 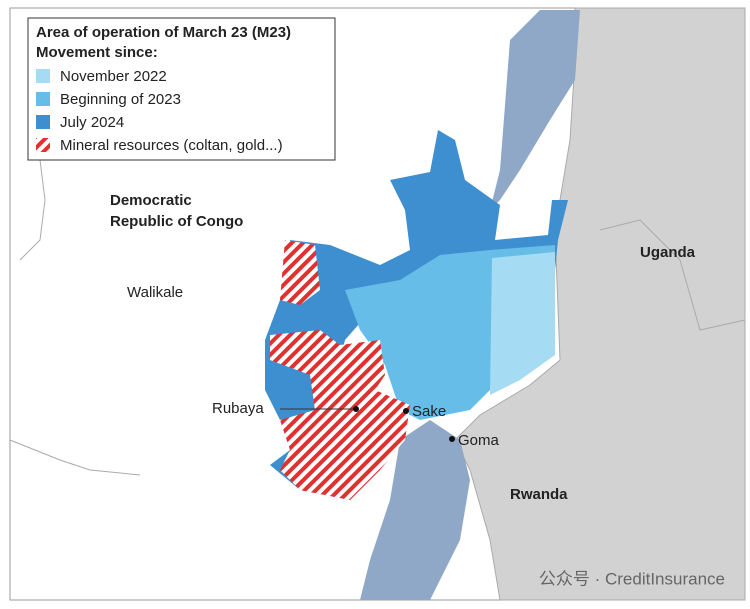 I want to click on lake-edward, so click(x=535, y=110).